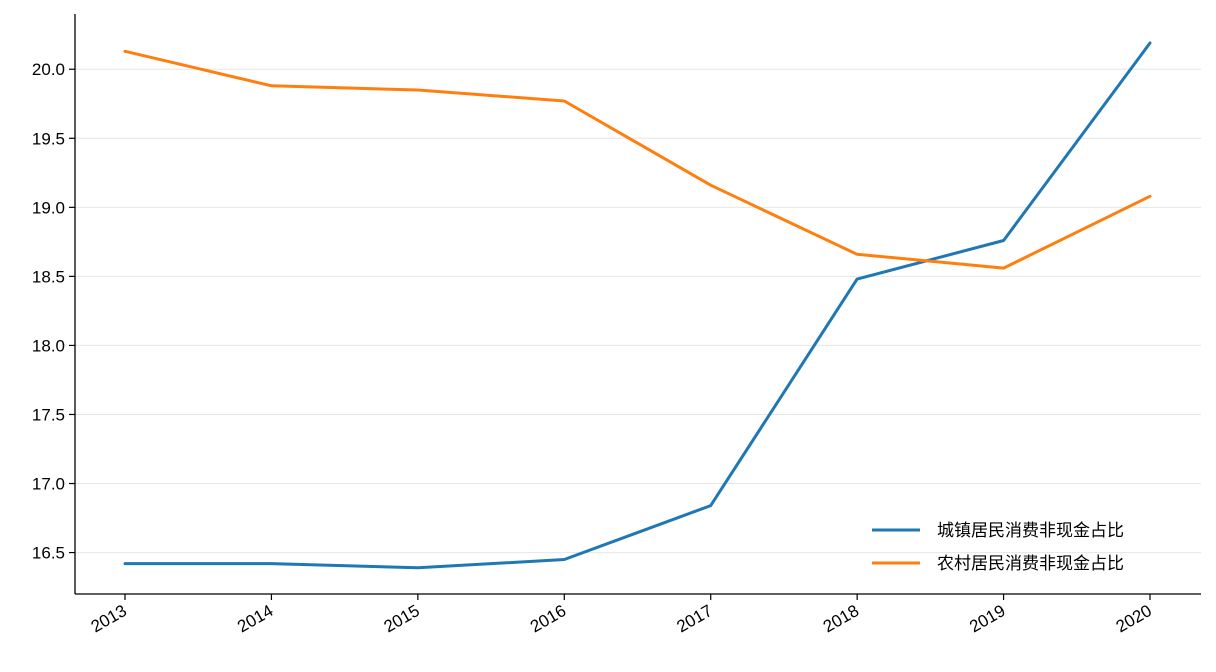  Describe the element at coordinates (694, 618) in the screenshot. I see `x-tick-label: 2017` at that location.